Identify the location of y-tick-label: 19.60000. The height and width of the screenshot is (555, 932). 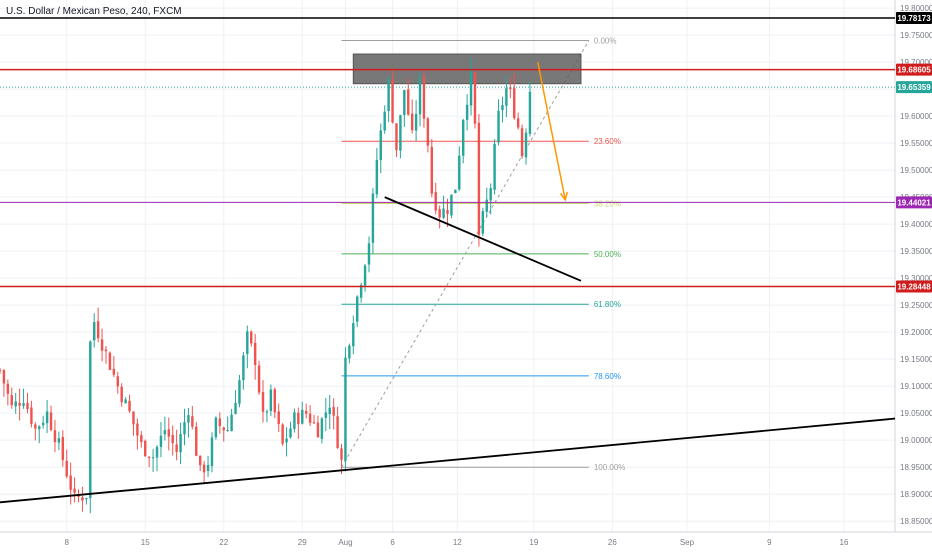
(916, 116).